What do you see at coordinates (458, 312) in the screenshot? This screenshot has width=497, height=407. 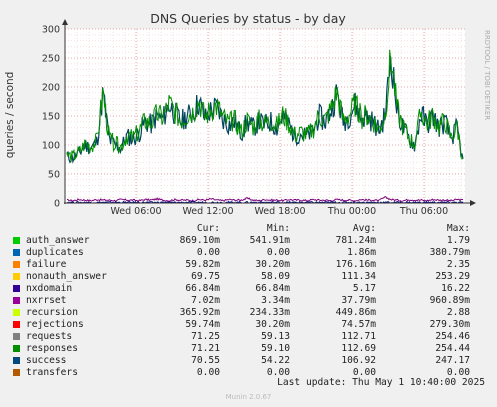 I see `legend-value-max: 2.88` at bounding box center [458, 312].